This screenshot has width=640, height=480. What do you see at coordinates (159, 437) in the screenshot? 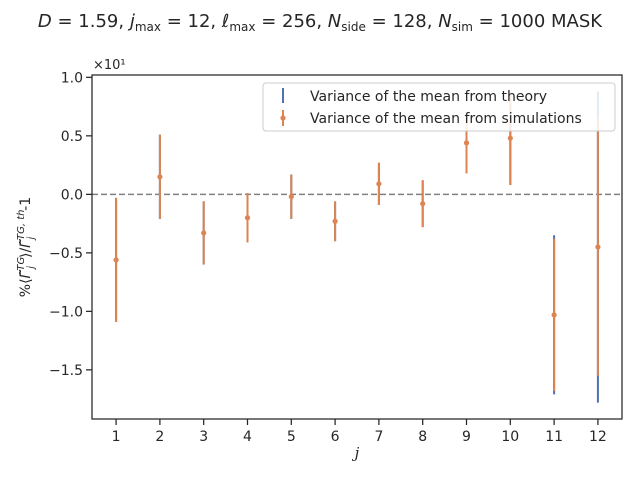
I see `x-tick-label-2: 2` at bounding box center [159, 437].